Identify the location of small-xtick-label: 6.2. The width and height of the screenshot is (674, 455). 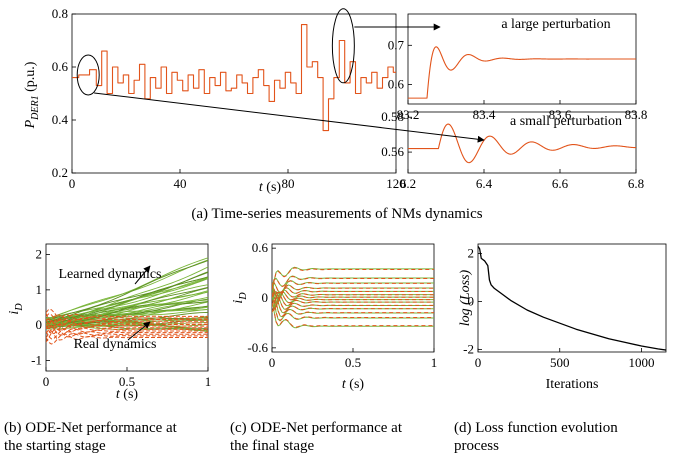
(408, 183).